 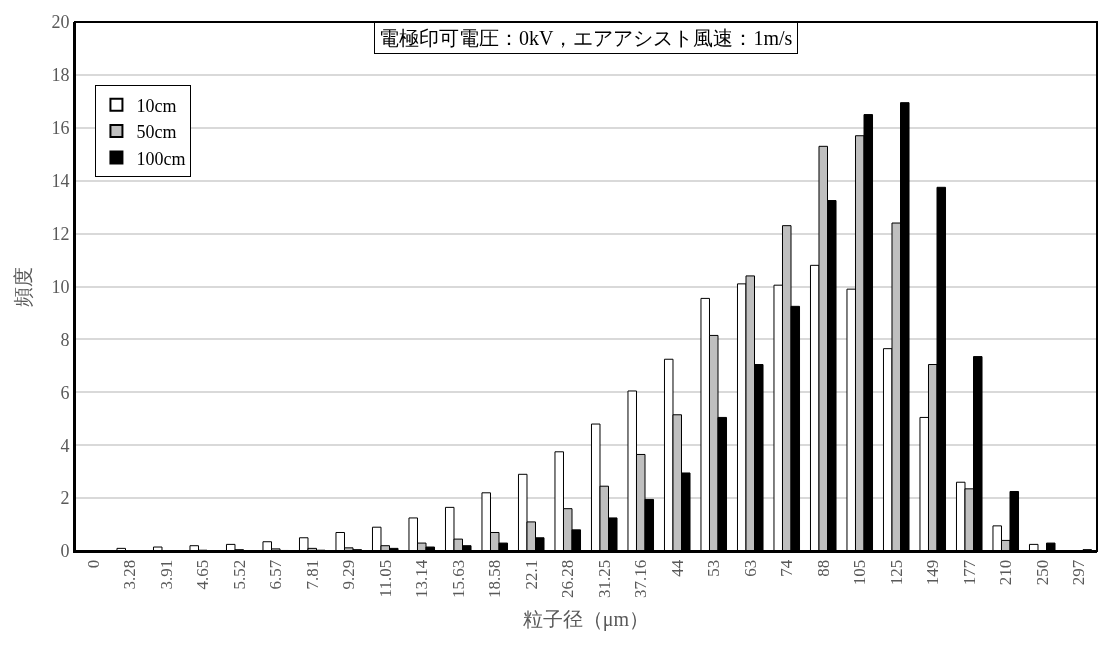 What do you see at coordinates (65, 339) in the screenshot?
I see `y-tick-label: 8` at bounding box center [65, 339].